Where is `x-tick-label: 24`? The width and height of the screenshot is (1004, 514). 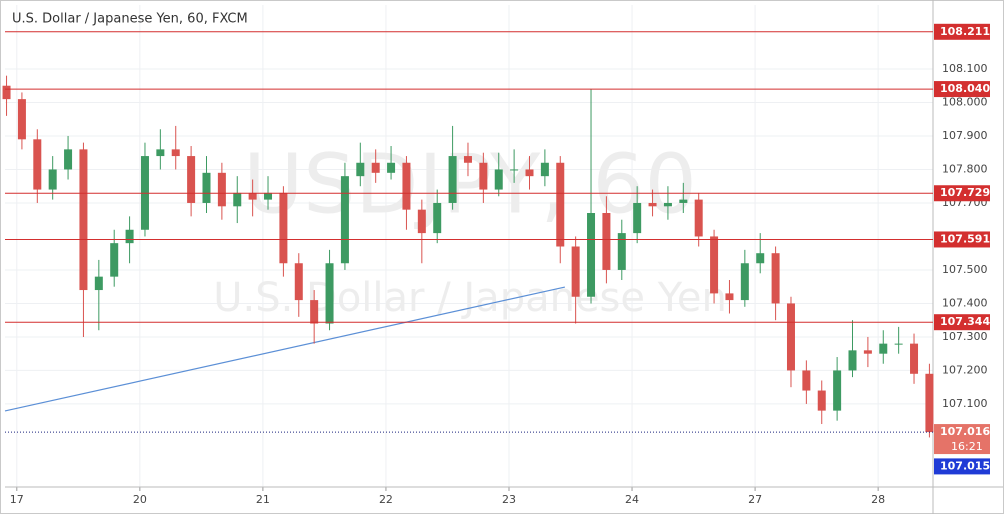 x-tick-label: 24 is located at coordinates (632, 499).